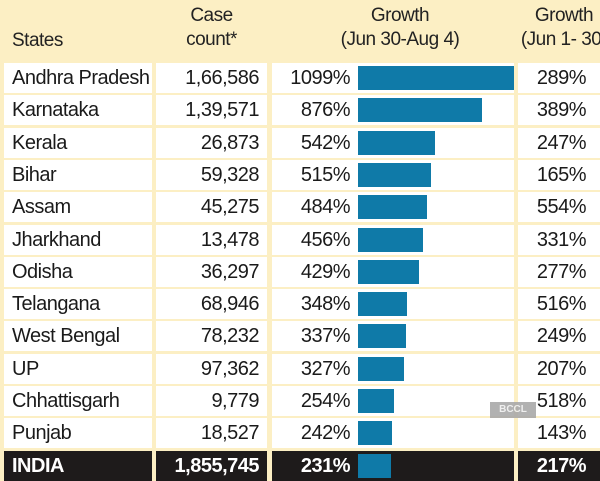 This screenshot has width=600, height=481. I want to click on growth-cell: 876%, so click(393, 110).